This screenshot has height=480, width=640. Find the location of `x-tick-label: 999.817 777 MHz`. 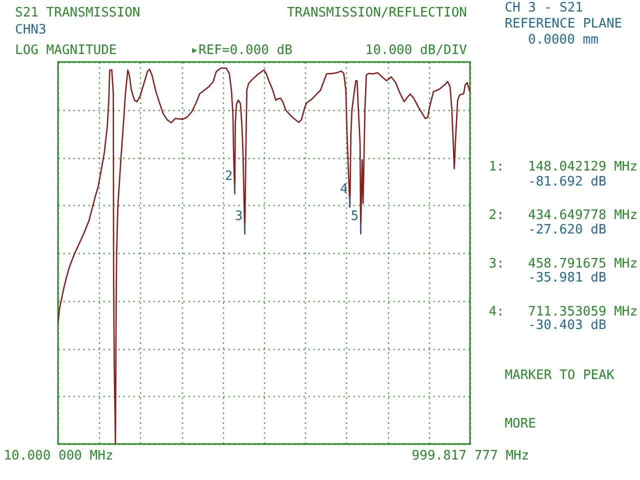

x-tick-label: 999.817 777 MHz is located at coordinates (471, 456).